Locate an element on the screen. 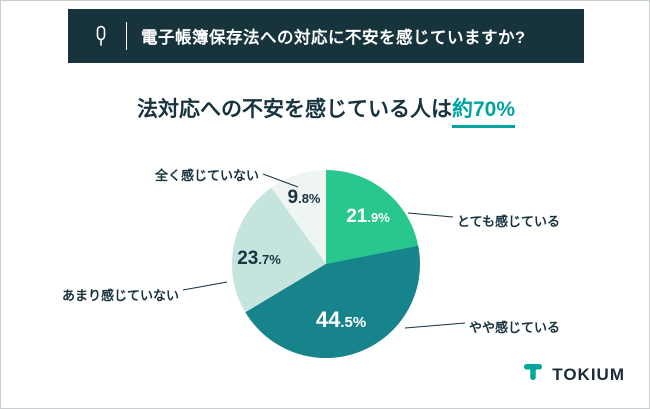  pie-category-label: やや感じている is located at coordinates (515, 327).